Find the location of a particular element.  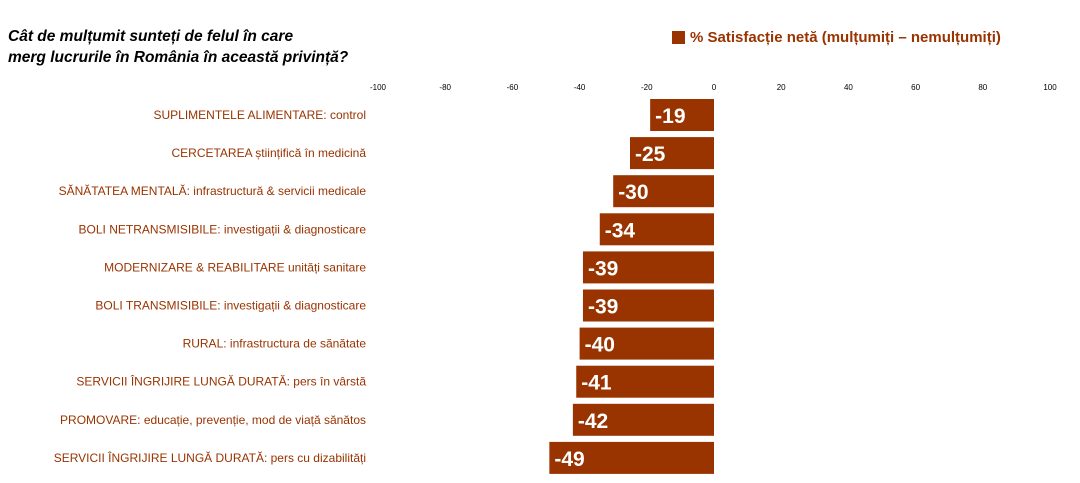

bar-value-label: -25 is located at coordinates (650, 154).